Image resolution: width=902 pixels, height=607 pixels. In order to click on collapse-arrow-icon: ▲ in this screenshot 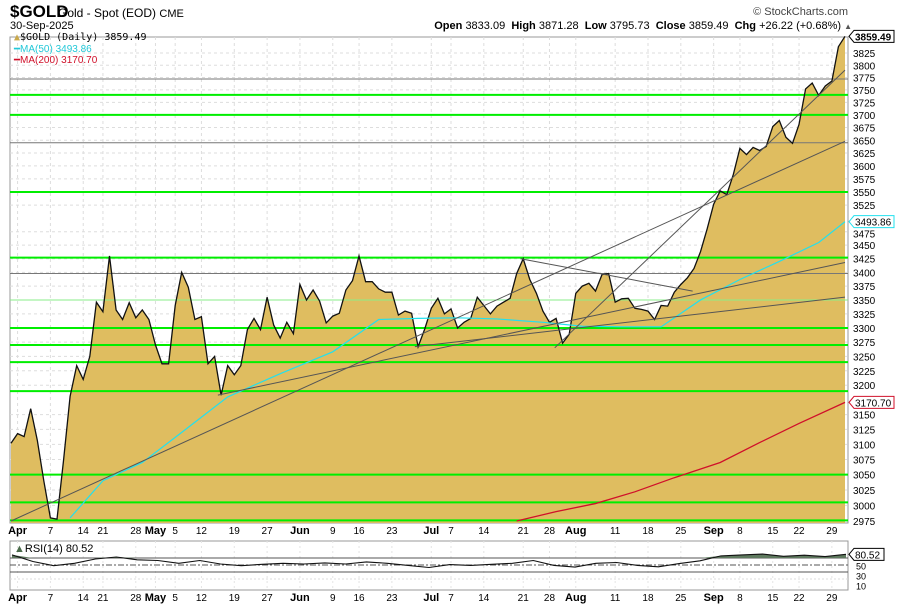, I will do `click(848, 26)`.